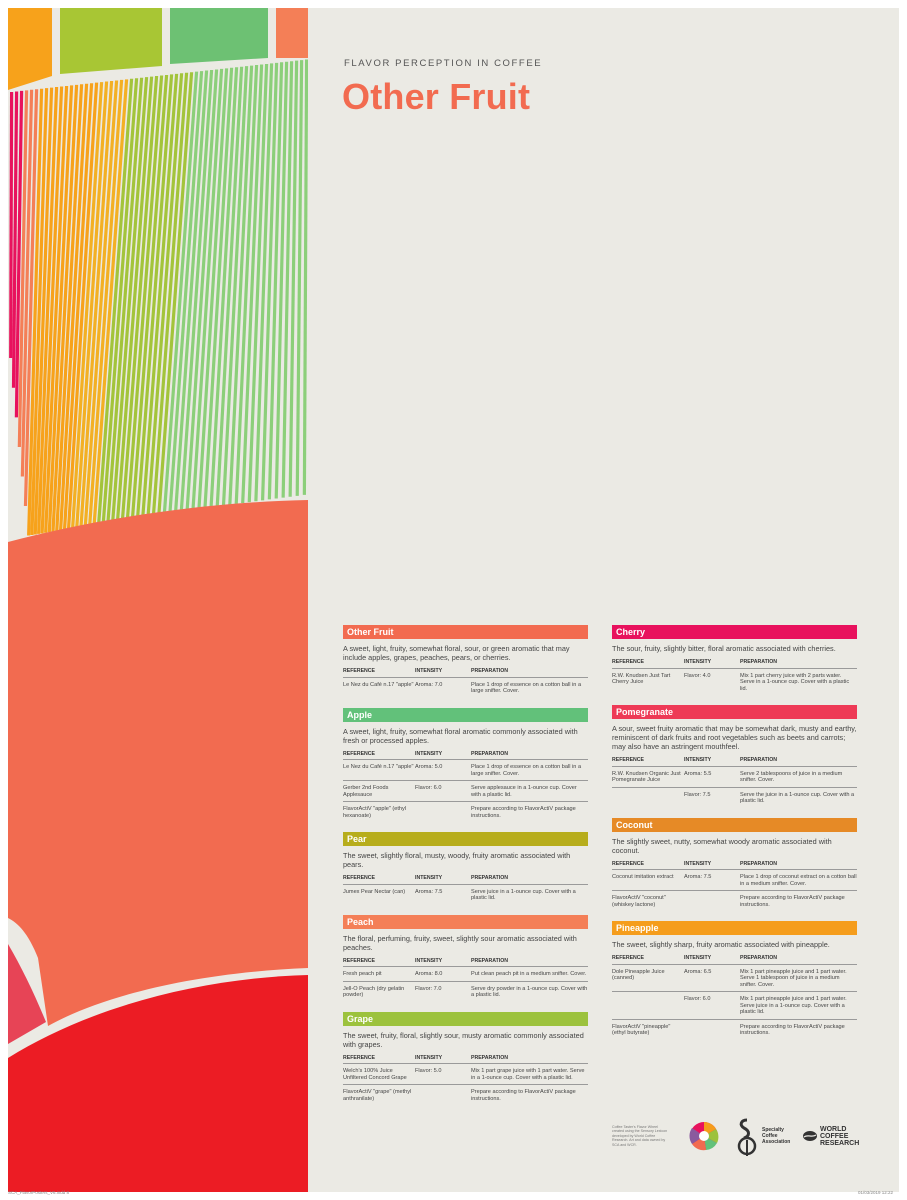  Describe the element at coordinates (776, 1136) in the screenshot. I see `sca-logo-text: Specialty Coffee Association` at that location.